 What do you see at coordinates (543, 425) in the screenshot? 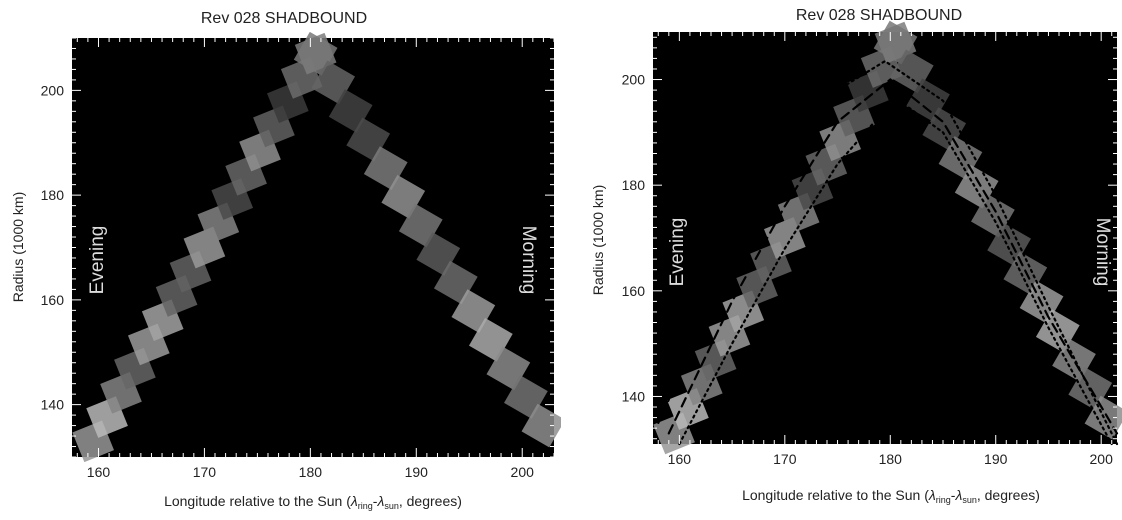
I see `ridge-tile` at bounding box center [543, 425].